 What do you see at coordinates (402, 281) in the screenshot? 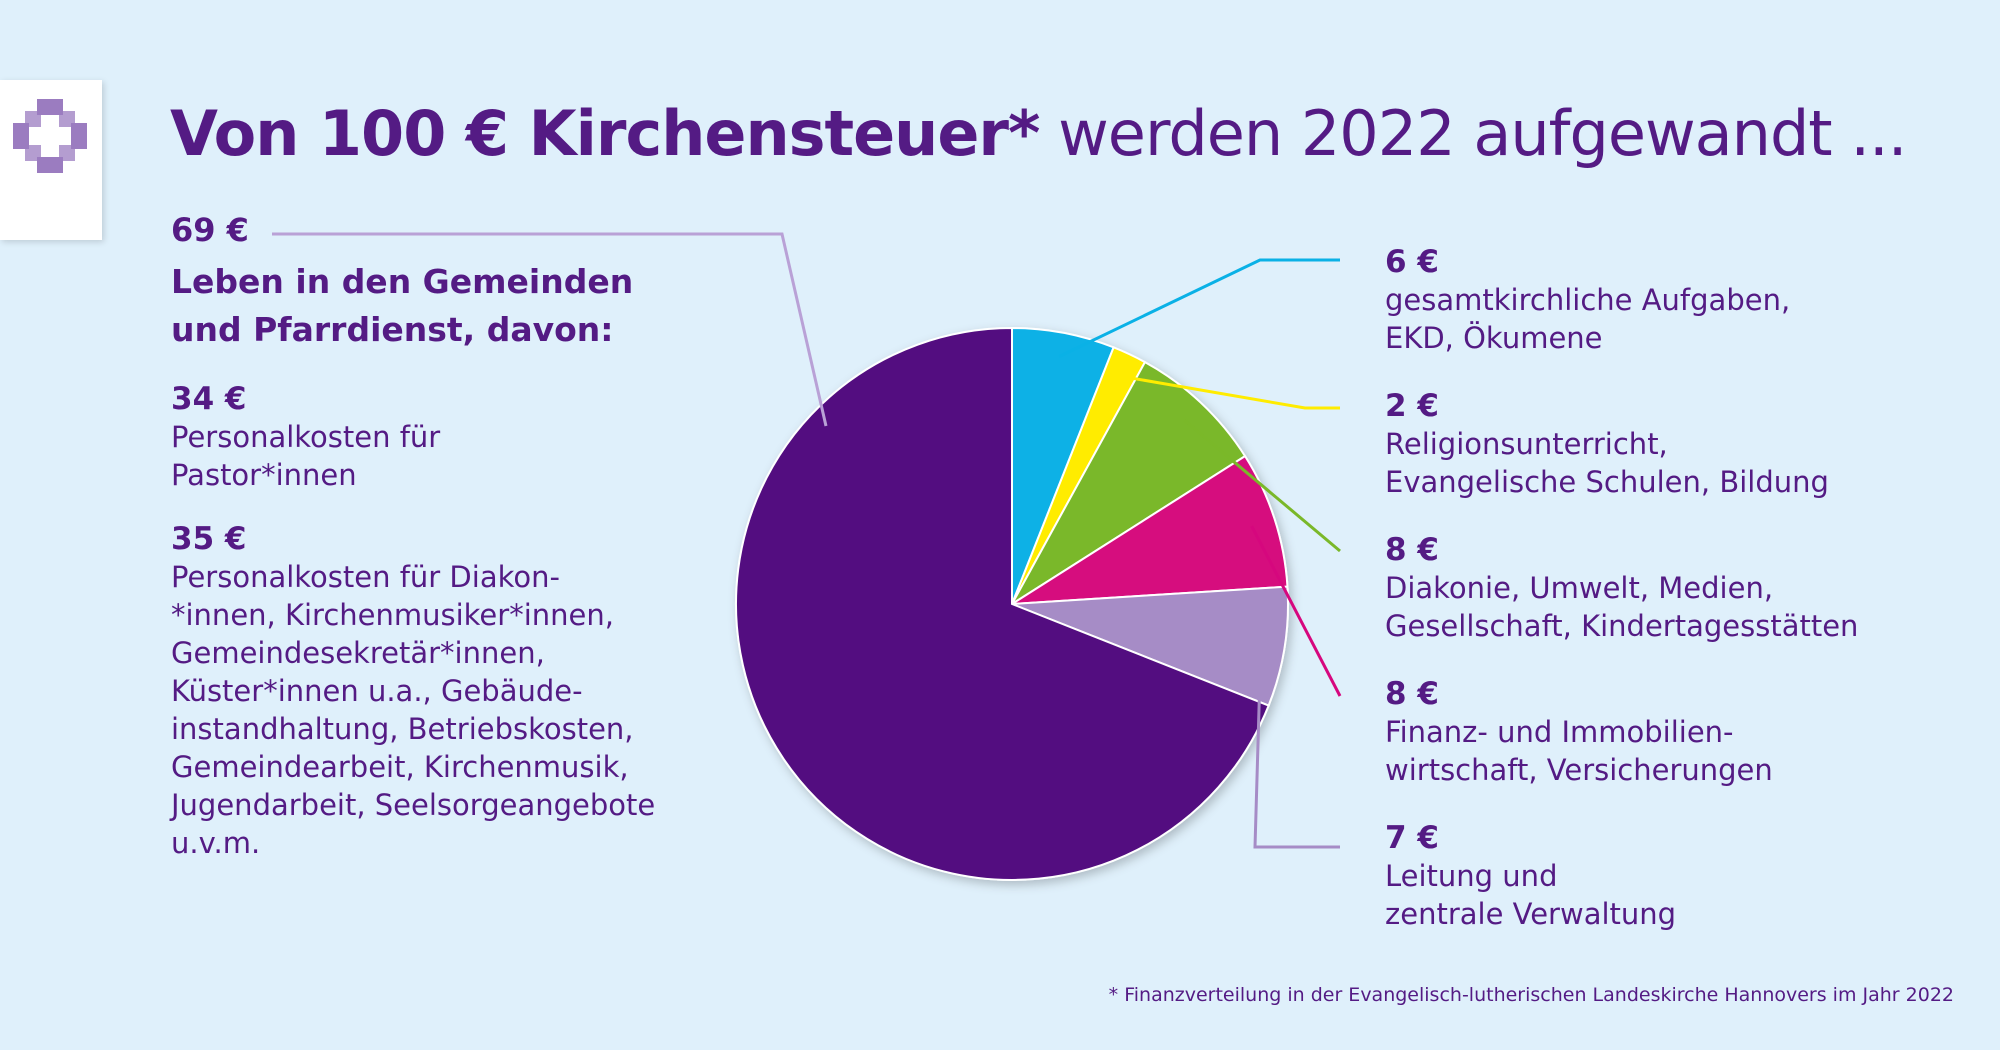
I see `main-label-line: Leben in den Gemeinden` at bounding box center [402, 281].